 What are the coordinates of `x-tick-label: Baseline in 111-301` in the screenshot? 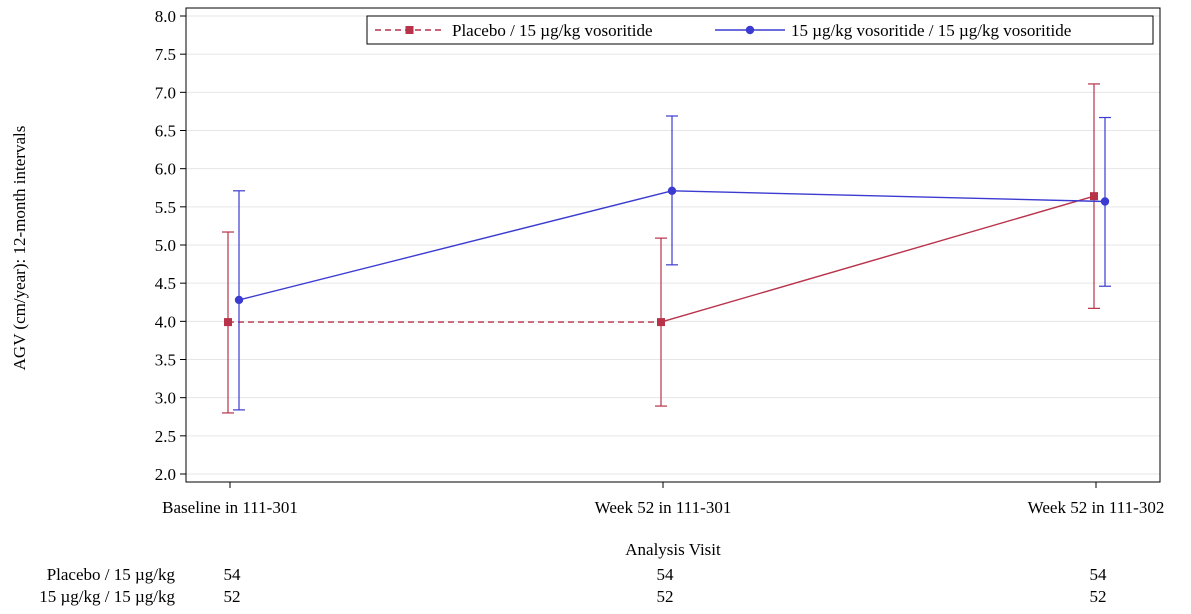 It's located at (230, 507).